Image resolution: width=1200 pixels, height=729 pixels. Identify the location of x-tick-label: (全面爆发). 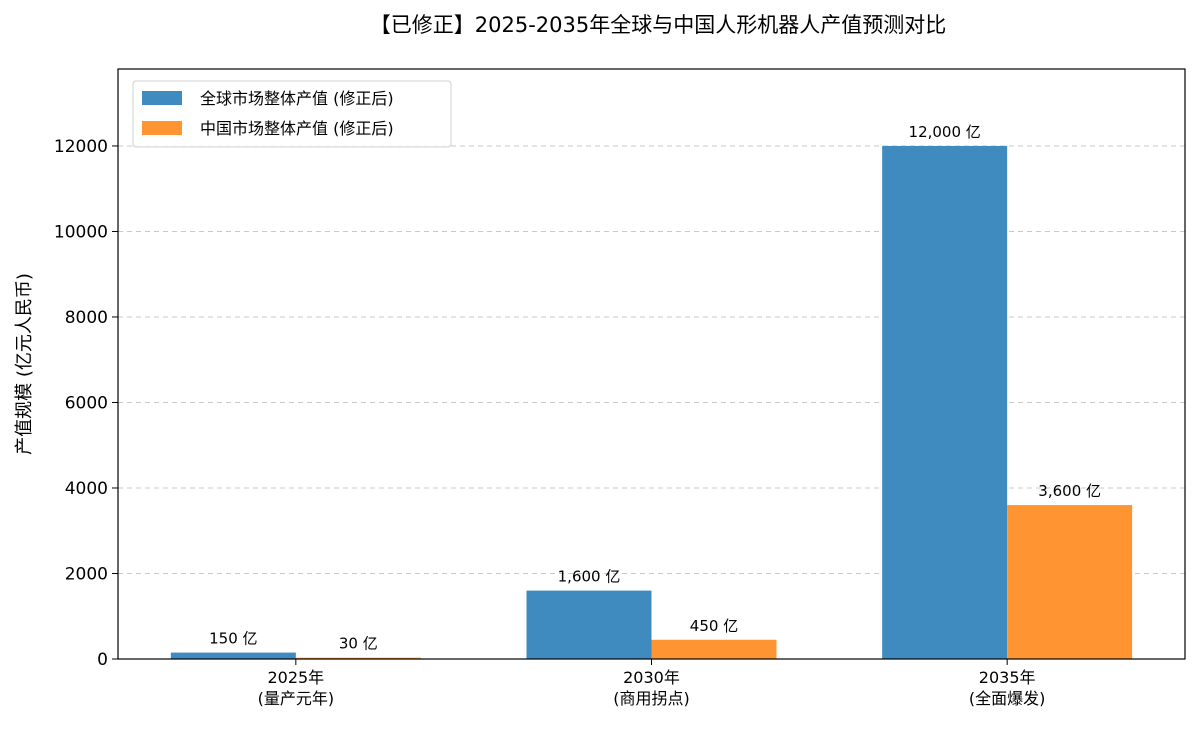
(1007, 698).